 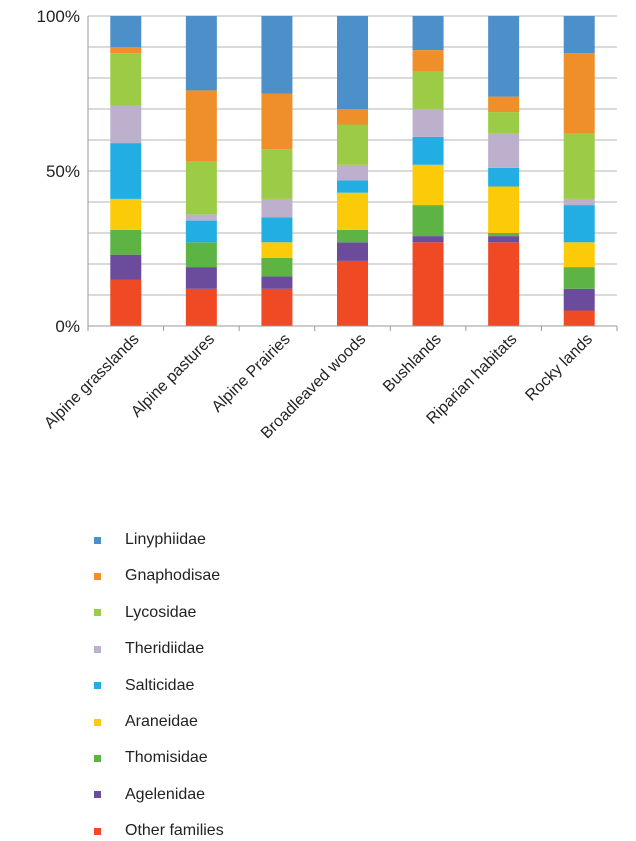 I want to click on x-tick-label: Alpine Prairies, so click(x=251, y=373).